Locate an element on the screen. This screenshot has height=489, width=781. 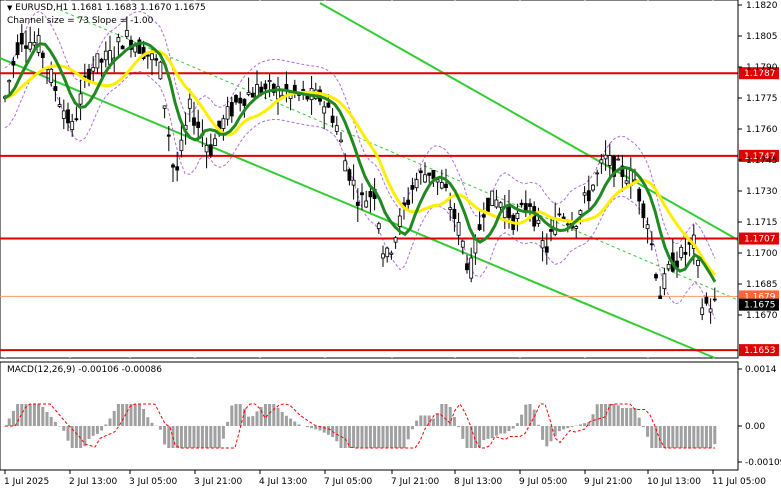
current-price-label: 1.1675 is located at coordinates (760, 306).